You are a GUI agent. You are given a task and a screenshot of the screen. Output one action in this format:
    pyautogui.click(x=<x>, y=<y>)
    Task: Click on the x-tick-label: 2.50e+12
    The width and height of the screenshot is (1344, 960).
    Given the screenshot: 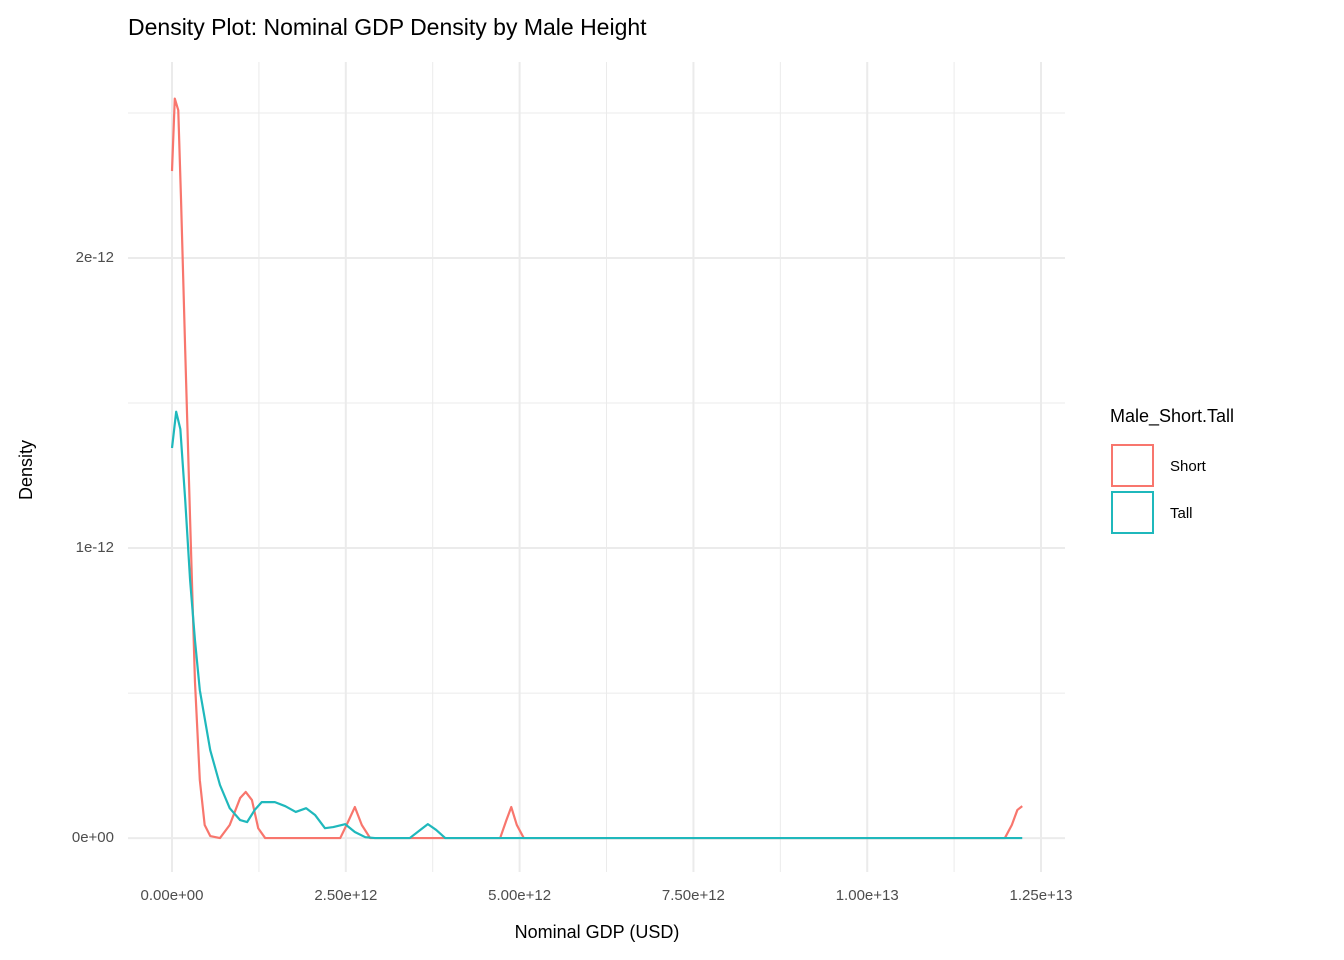 What is the action you would take?
    pyautogui.click(x=345, y=895)
    